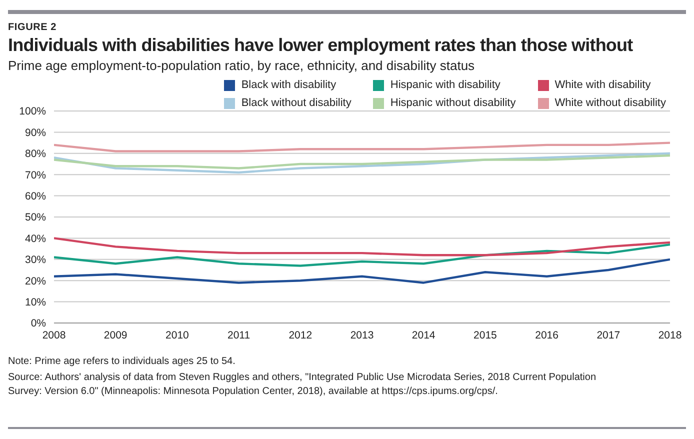 This screenshot has width=694, height=439. I want to click on x-tick-label: 2011, so click(239, 335).